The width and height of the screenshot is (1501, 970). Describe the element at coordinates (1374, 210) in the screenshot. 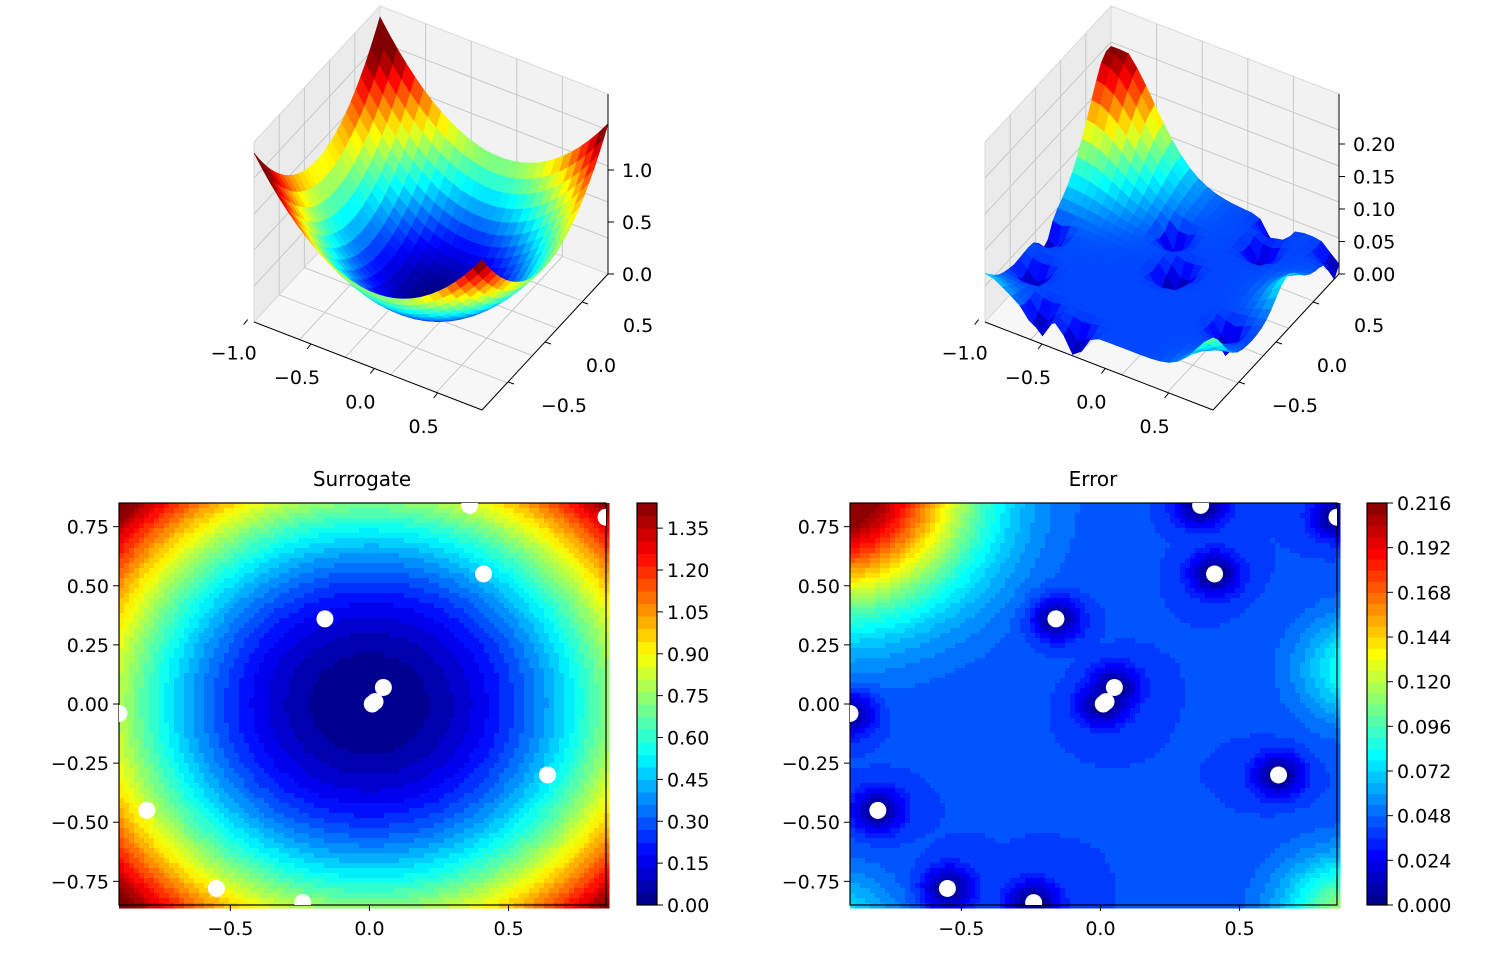

I see `z-tick-label: 0.10` at that location.